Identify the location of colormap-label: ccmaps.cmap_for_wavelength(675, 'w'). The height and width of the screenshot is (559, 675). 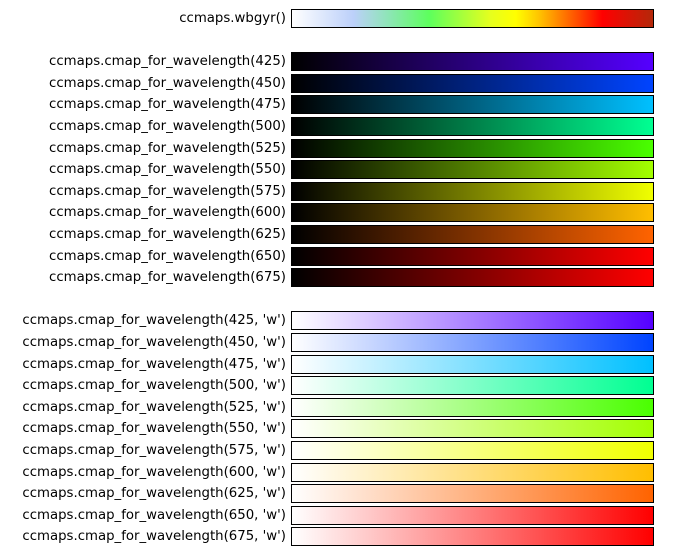
(154, 536).